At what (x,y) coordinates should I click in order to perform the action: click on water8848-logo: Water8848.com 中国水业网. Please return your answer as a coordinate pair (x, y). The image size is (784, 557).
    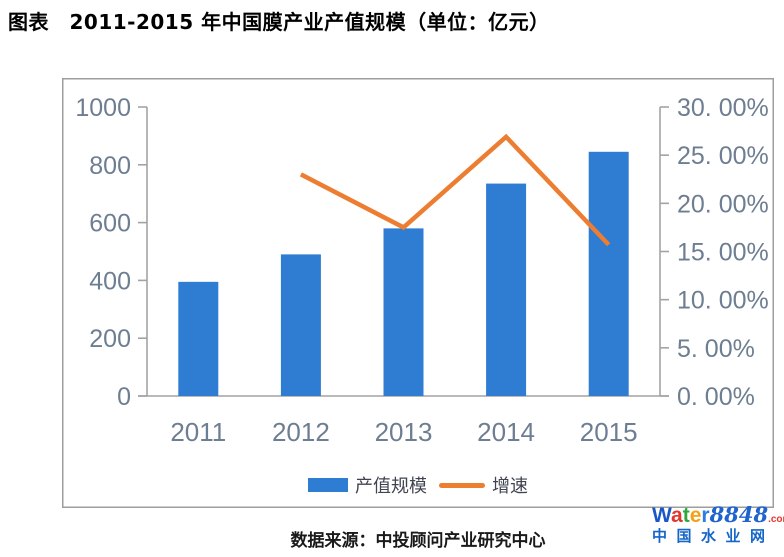
    Looking at the image, I should click on (718, 524).